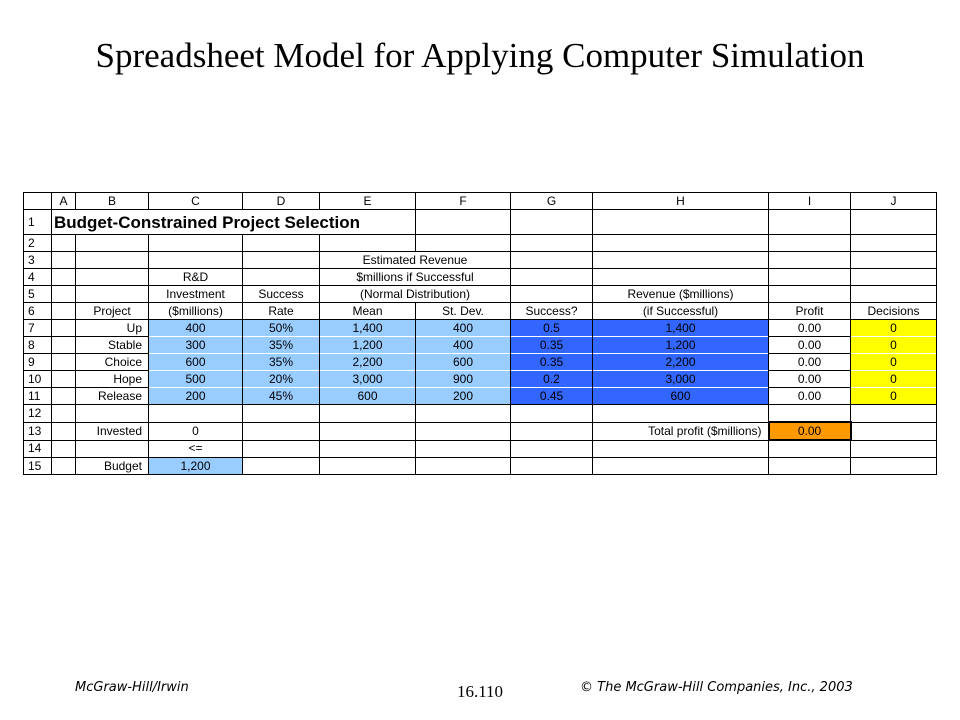 Image resolution: width=960 pixels, height=720 pixels. I want to click on row-header-10: 10, so click(37, 379).